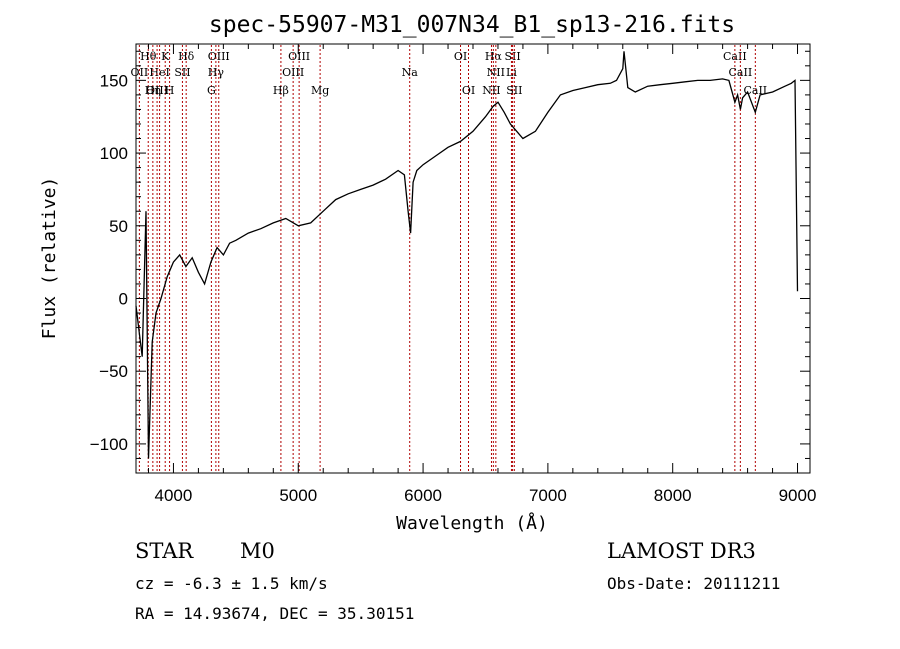 The width and height of the screenshot is (900, 649). I want to click on line-label-10: HeI, so click(159, 72).